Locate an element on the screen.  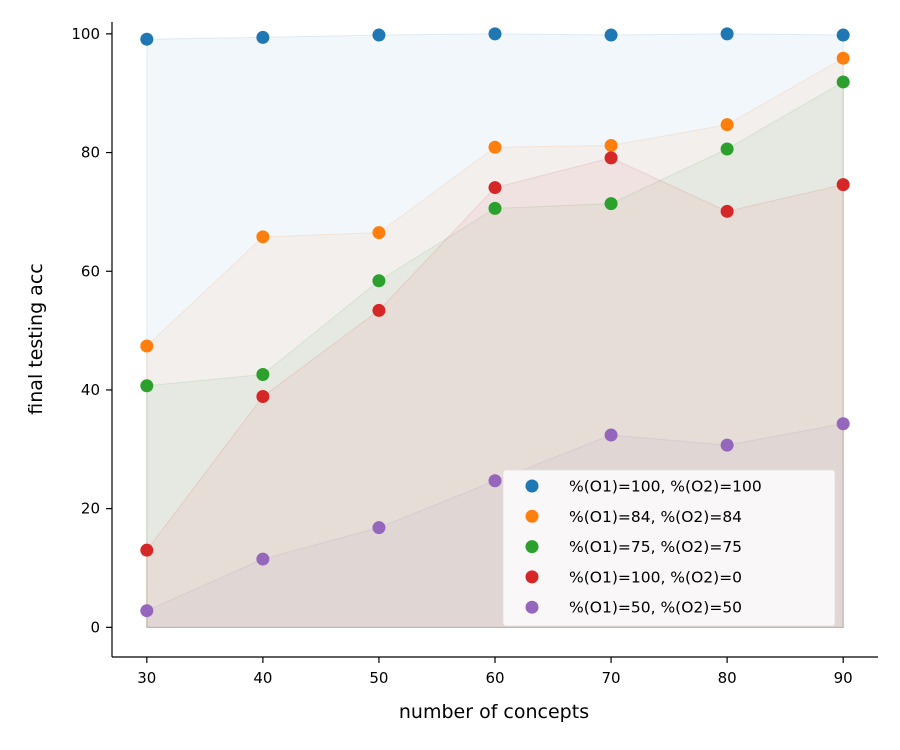
legend-label: %(O1)=100, %(O2)=100 is located at coordinates (665, 487).